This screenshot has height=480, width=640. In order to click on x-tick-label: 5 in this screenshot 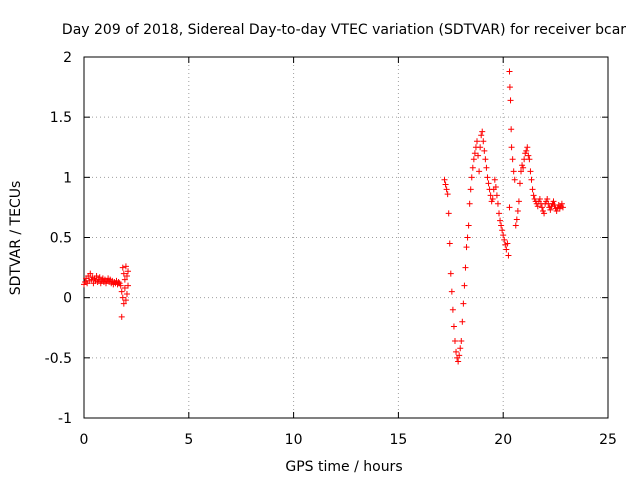, I will do `click(188, 440)`.